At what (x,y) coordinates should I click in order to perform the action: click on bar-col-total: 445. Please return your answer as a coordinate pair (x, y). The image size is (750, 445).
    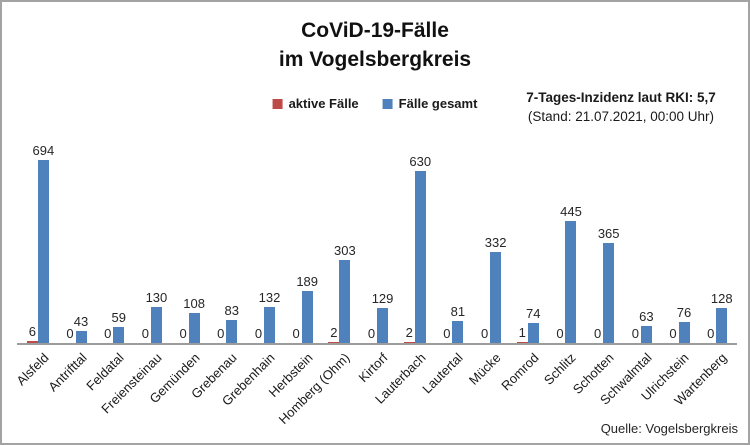
    Looking at the image, I should click on (571, 243).